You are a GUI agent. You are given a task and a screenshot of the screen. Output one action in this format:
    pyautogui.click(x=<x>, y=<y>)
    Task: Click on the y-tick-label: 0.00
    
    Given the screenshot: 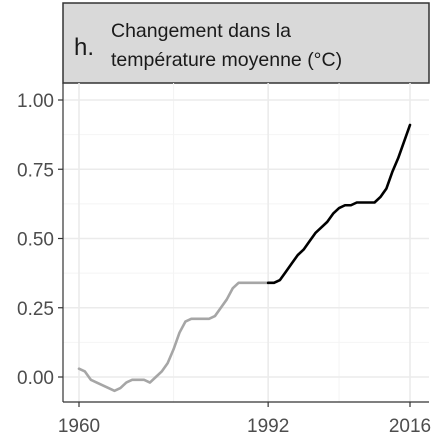 What is the action you would take?
    pyautogui.click(x=35, y=378)
    